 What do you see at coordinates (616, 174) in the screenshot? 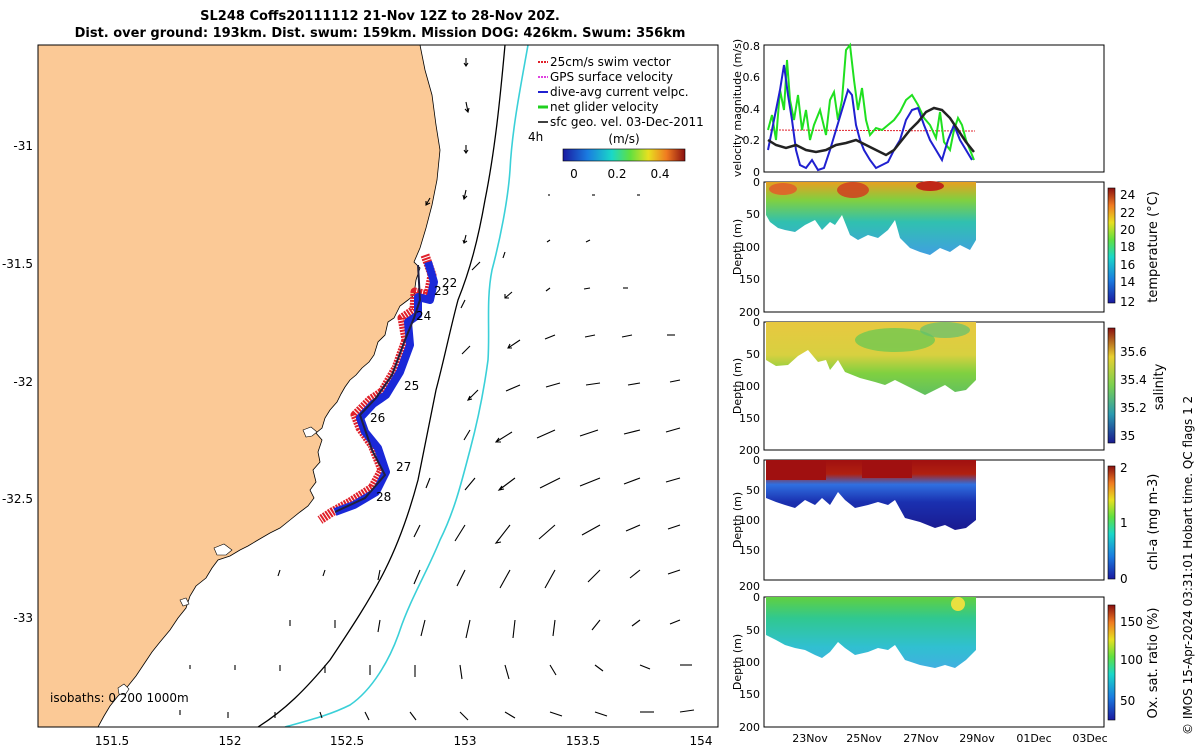
I see `colorbar-tick: 0.2` at bounding box center [616, 174].